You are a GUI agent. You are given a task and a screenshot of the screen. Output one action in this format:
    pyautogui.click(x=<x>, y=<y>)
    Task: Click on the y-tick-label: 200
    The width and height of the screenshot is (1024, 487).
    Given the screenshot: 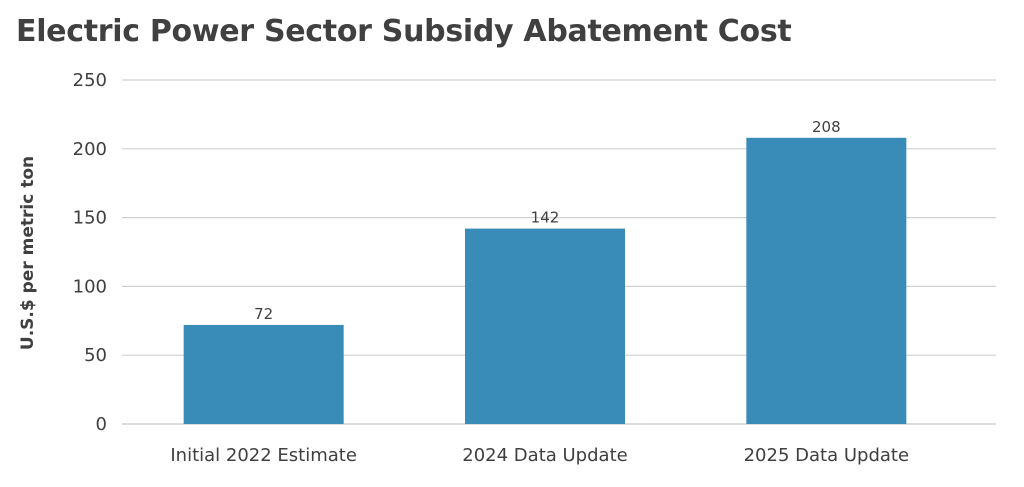 What is the action you would take?
    pyautogui.click(x=90, y=149)
    